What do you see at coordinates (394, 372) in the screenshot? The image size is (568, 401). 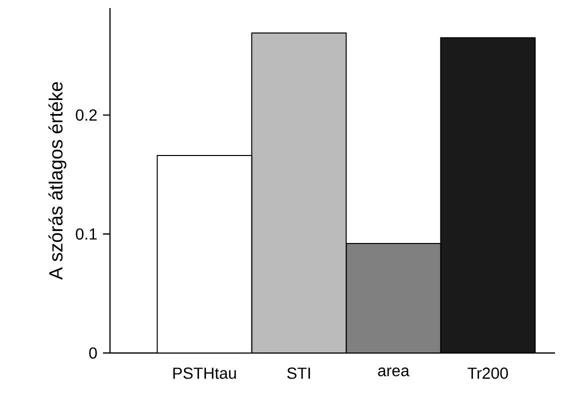 I see `x-tick-label: area` at bounding box center [394, 372].